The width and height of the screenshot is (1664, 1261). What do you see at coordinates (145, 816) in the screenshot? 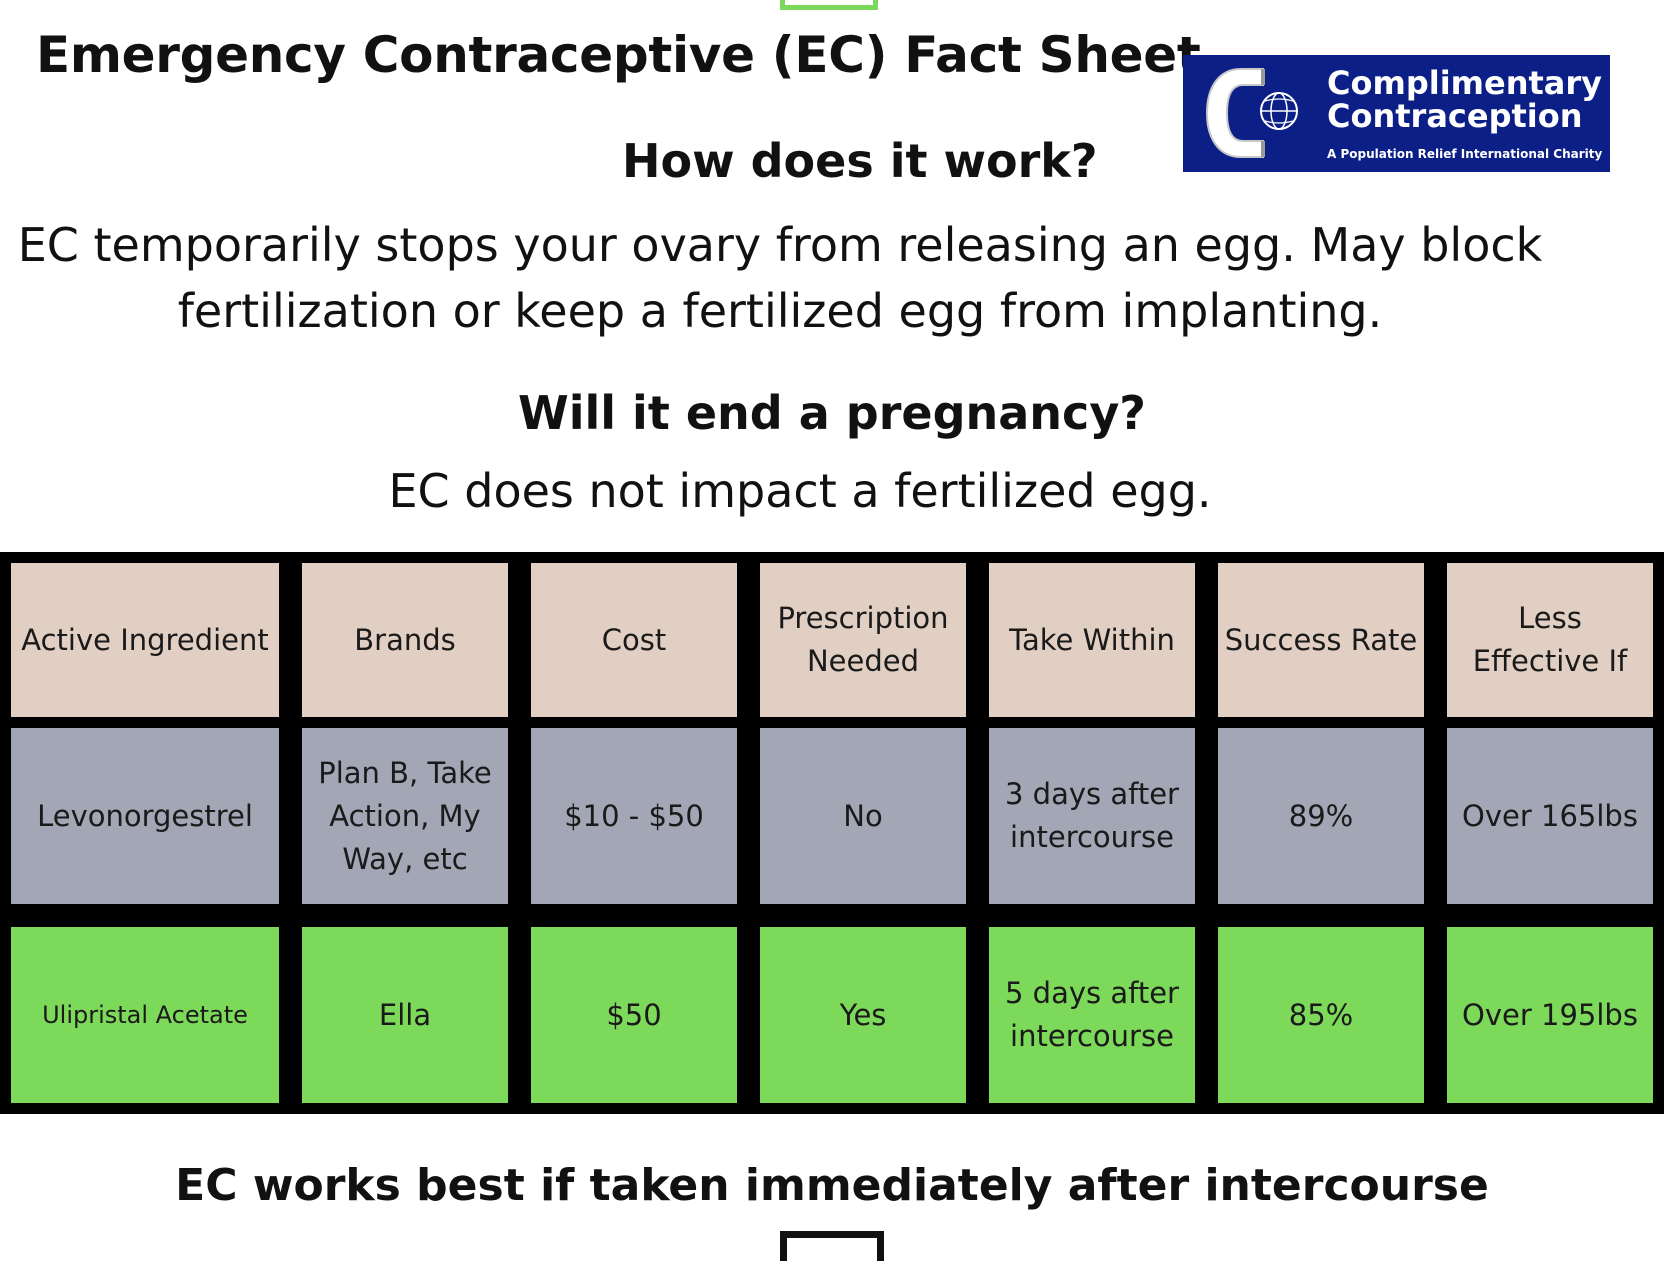
I see `table-cell: Levonorgestrel` at bounding box center [145, 816].